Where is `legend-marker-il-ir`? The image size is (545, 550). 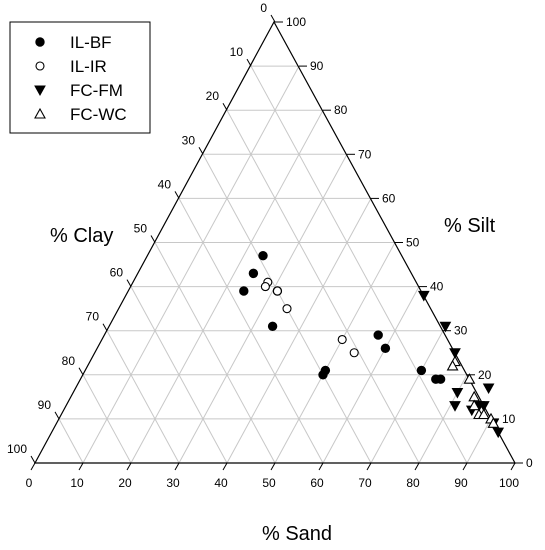 legend-marker-il-ir is located at coordinates (40, 66).